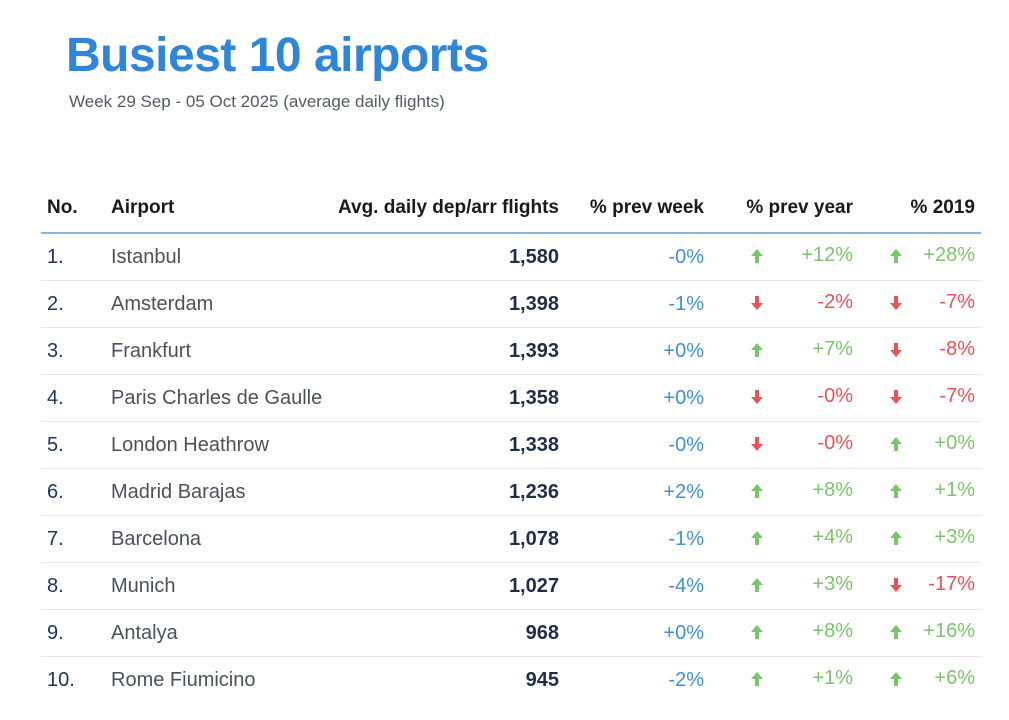 Image resolution: width=1009 pixels, height=720 pixels. I want to click on change-value: -17%, so click(951, 584).